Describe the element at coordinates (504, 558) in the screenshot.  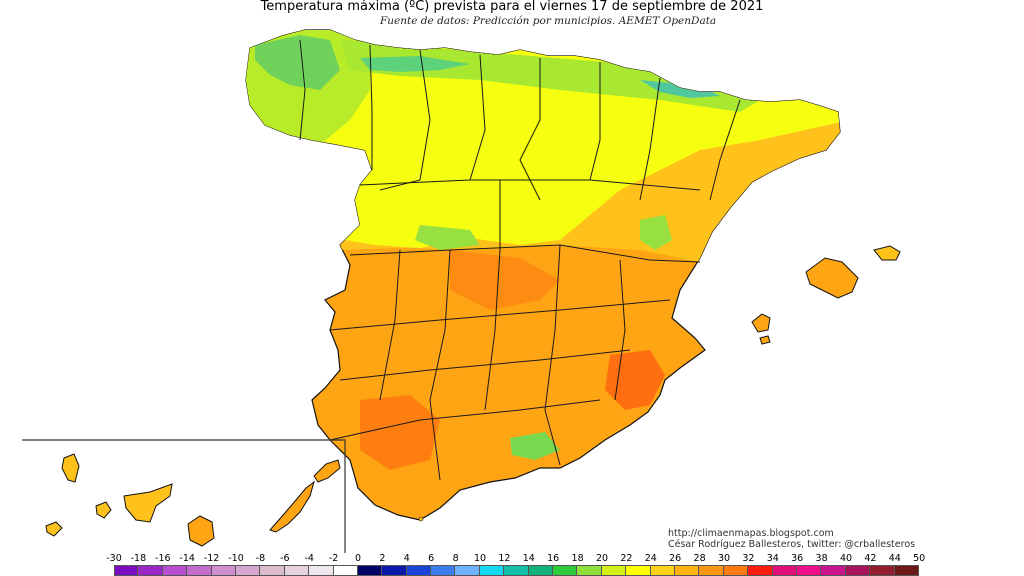
I see `legend-label: 12` at that location.